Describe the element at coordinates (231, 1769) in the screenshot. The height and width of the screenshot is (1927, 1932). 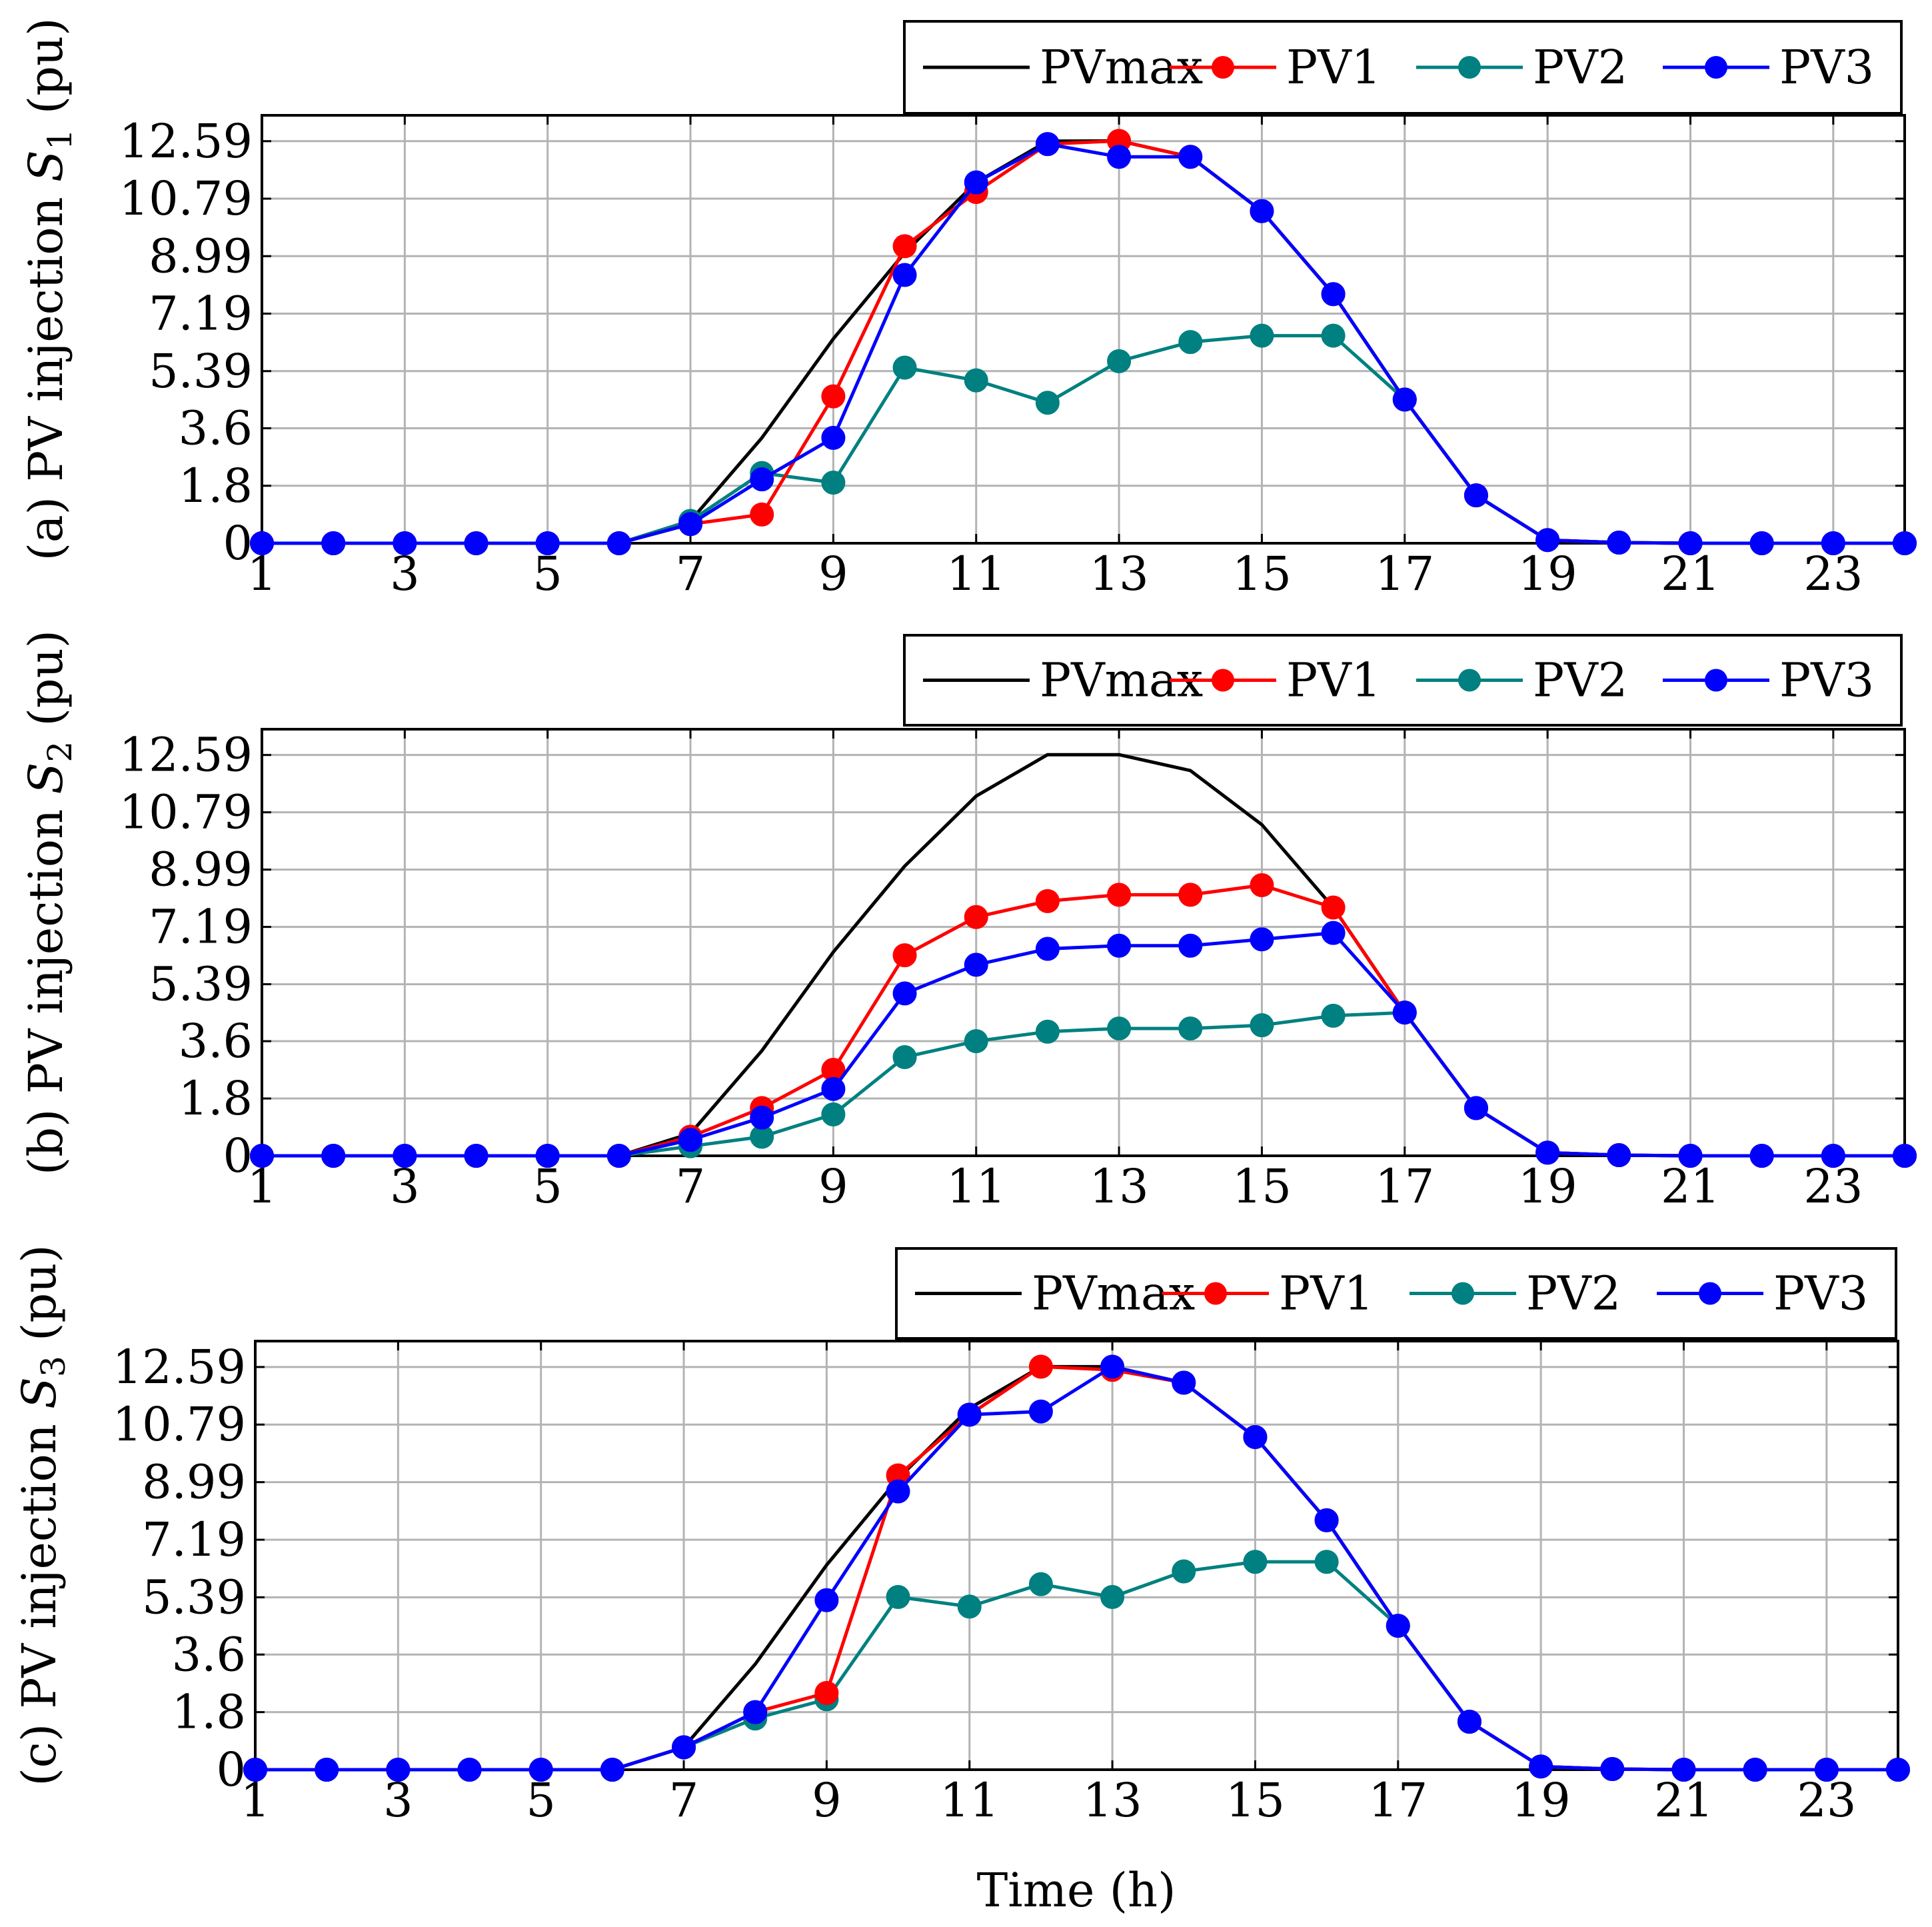
I see `y-tick-label: 0` at that location.